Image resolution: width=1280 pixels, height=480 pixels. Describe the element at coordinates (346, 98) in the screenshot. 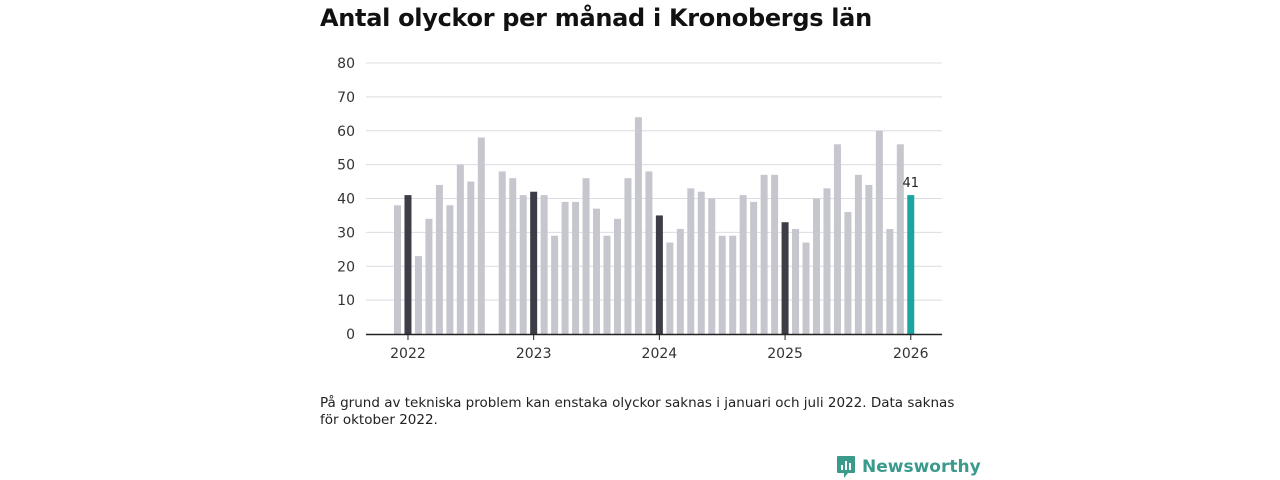

I see `y-tick-label: 70` at that location.